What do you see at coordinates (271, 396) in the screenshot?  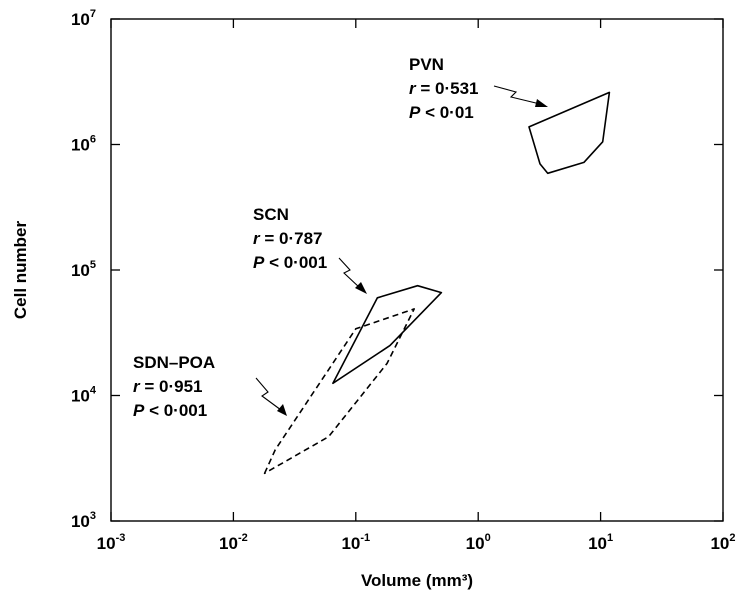 I see `sdn-poa-arrow` at bounding box center [271, 396].